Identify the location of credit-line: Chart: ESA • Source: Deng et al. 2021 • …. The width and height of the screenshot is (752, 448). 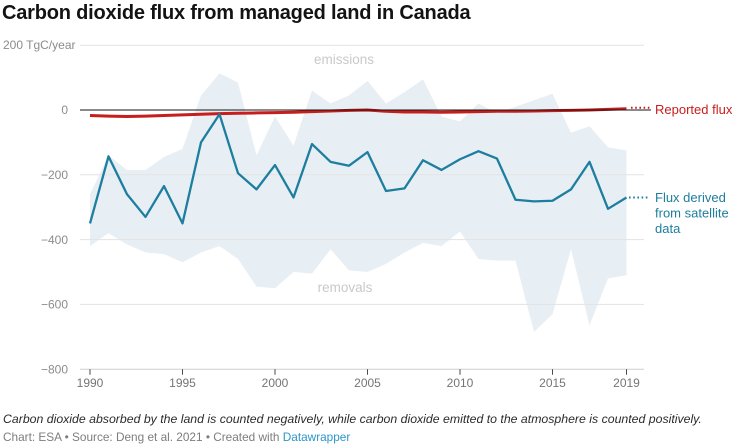
(176, 437).